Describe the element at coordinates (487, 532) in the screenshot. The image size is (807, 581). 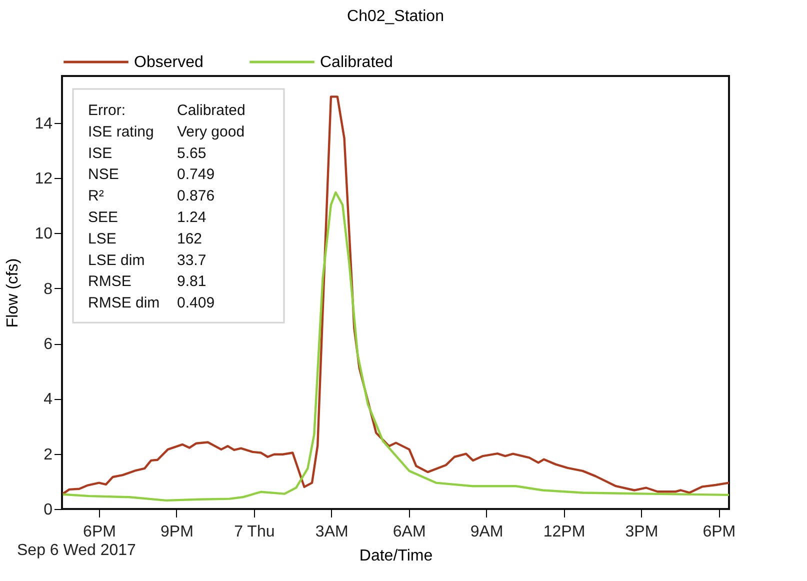
I see `x-tick-label: 9AM` at that location.